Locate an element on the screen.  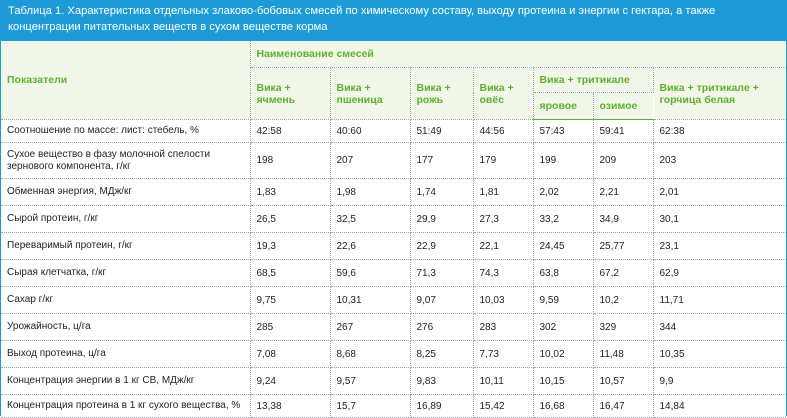
table-cell: 10,11 is located at coordinates (503, 381).